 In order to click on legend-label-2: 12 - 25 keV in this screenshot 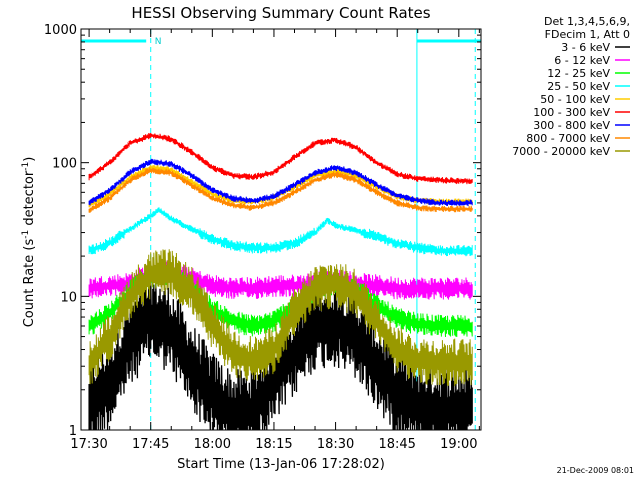, I will do `click(578, 73)`.